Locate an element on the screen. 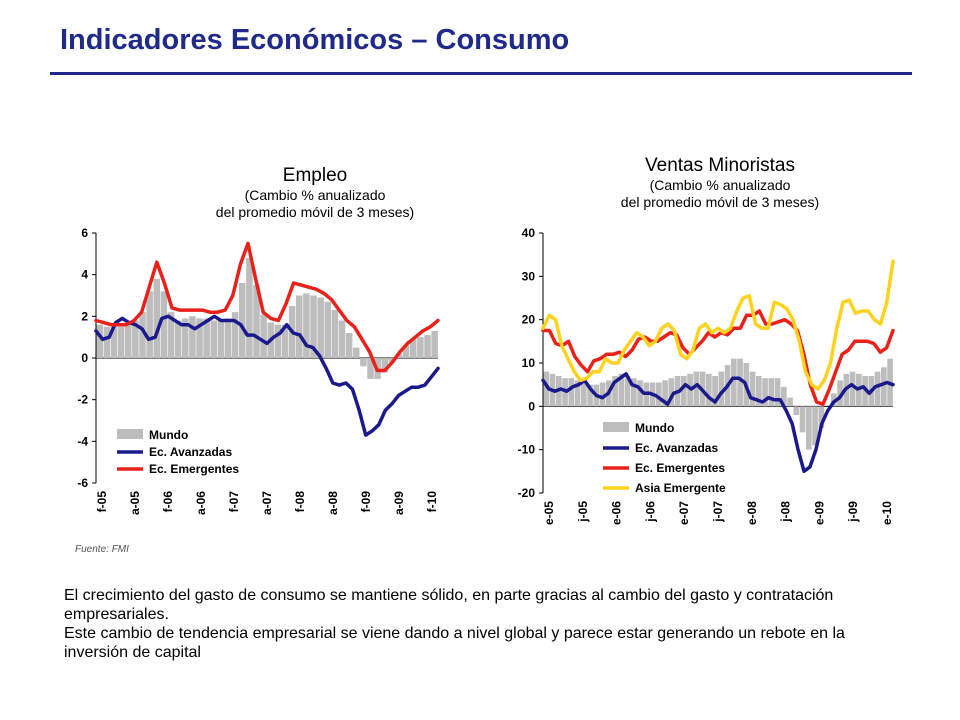  x-tick-label: e-05 is located at coordinates (549, 513).